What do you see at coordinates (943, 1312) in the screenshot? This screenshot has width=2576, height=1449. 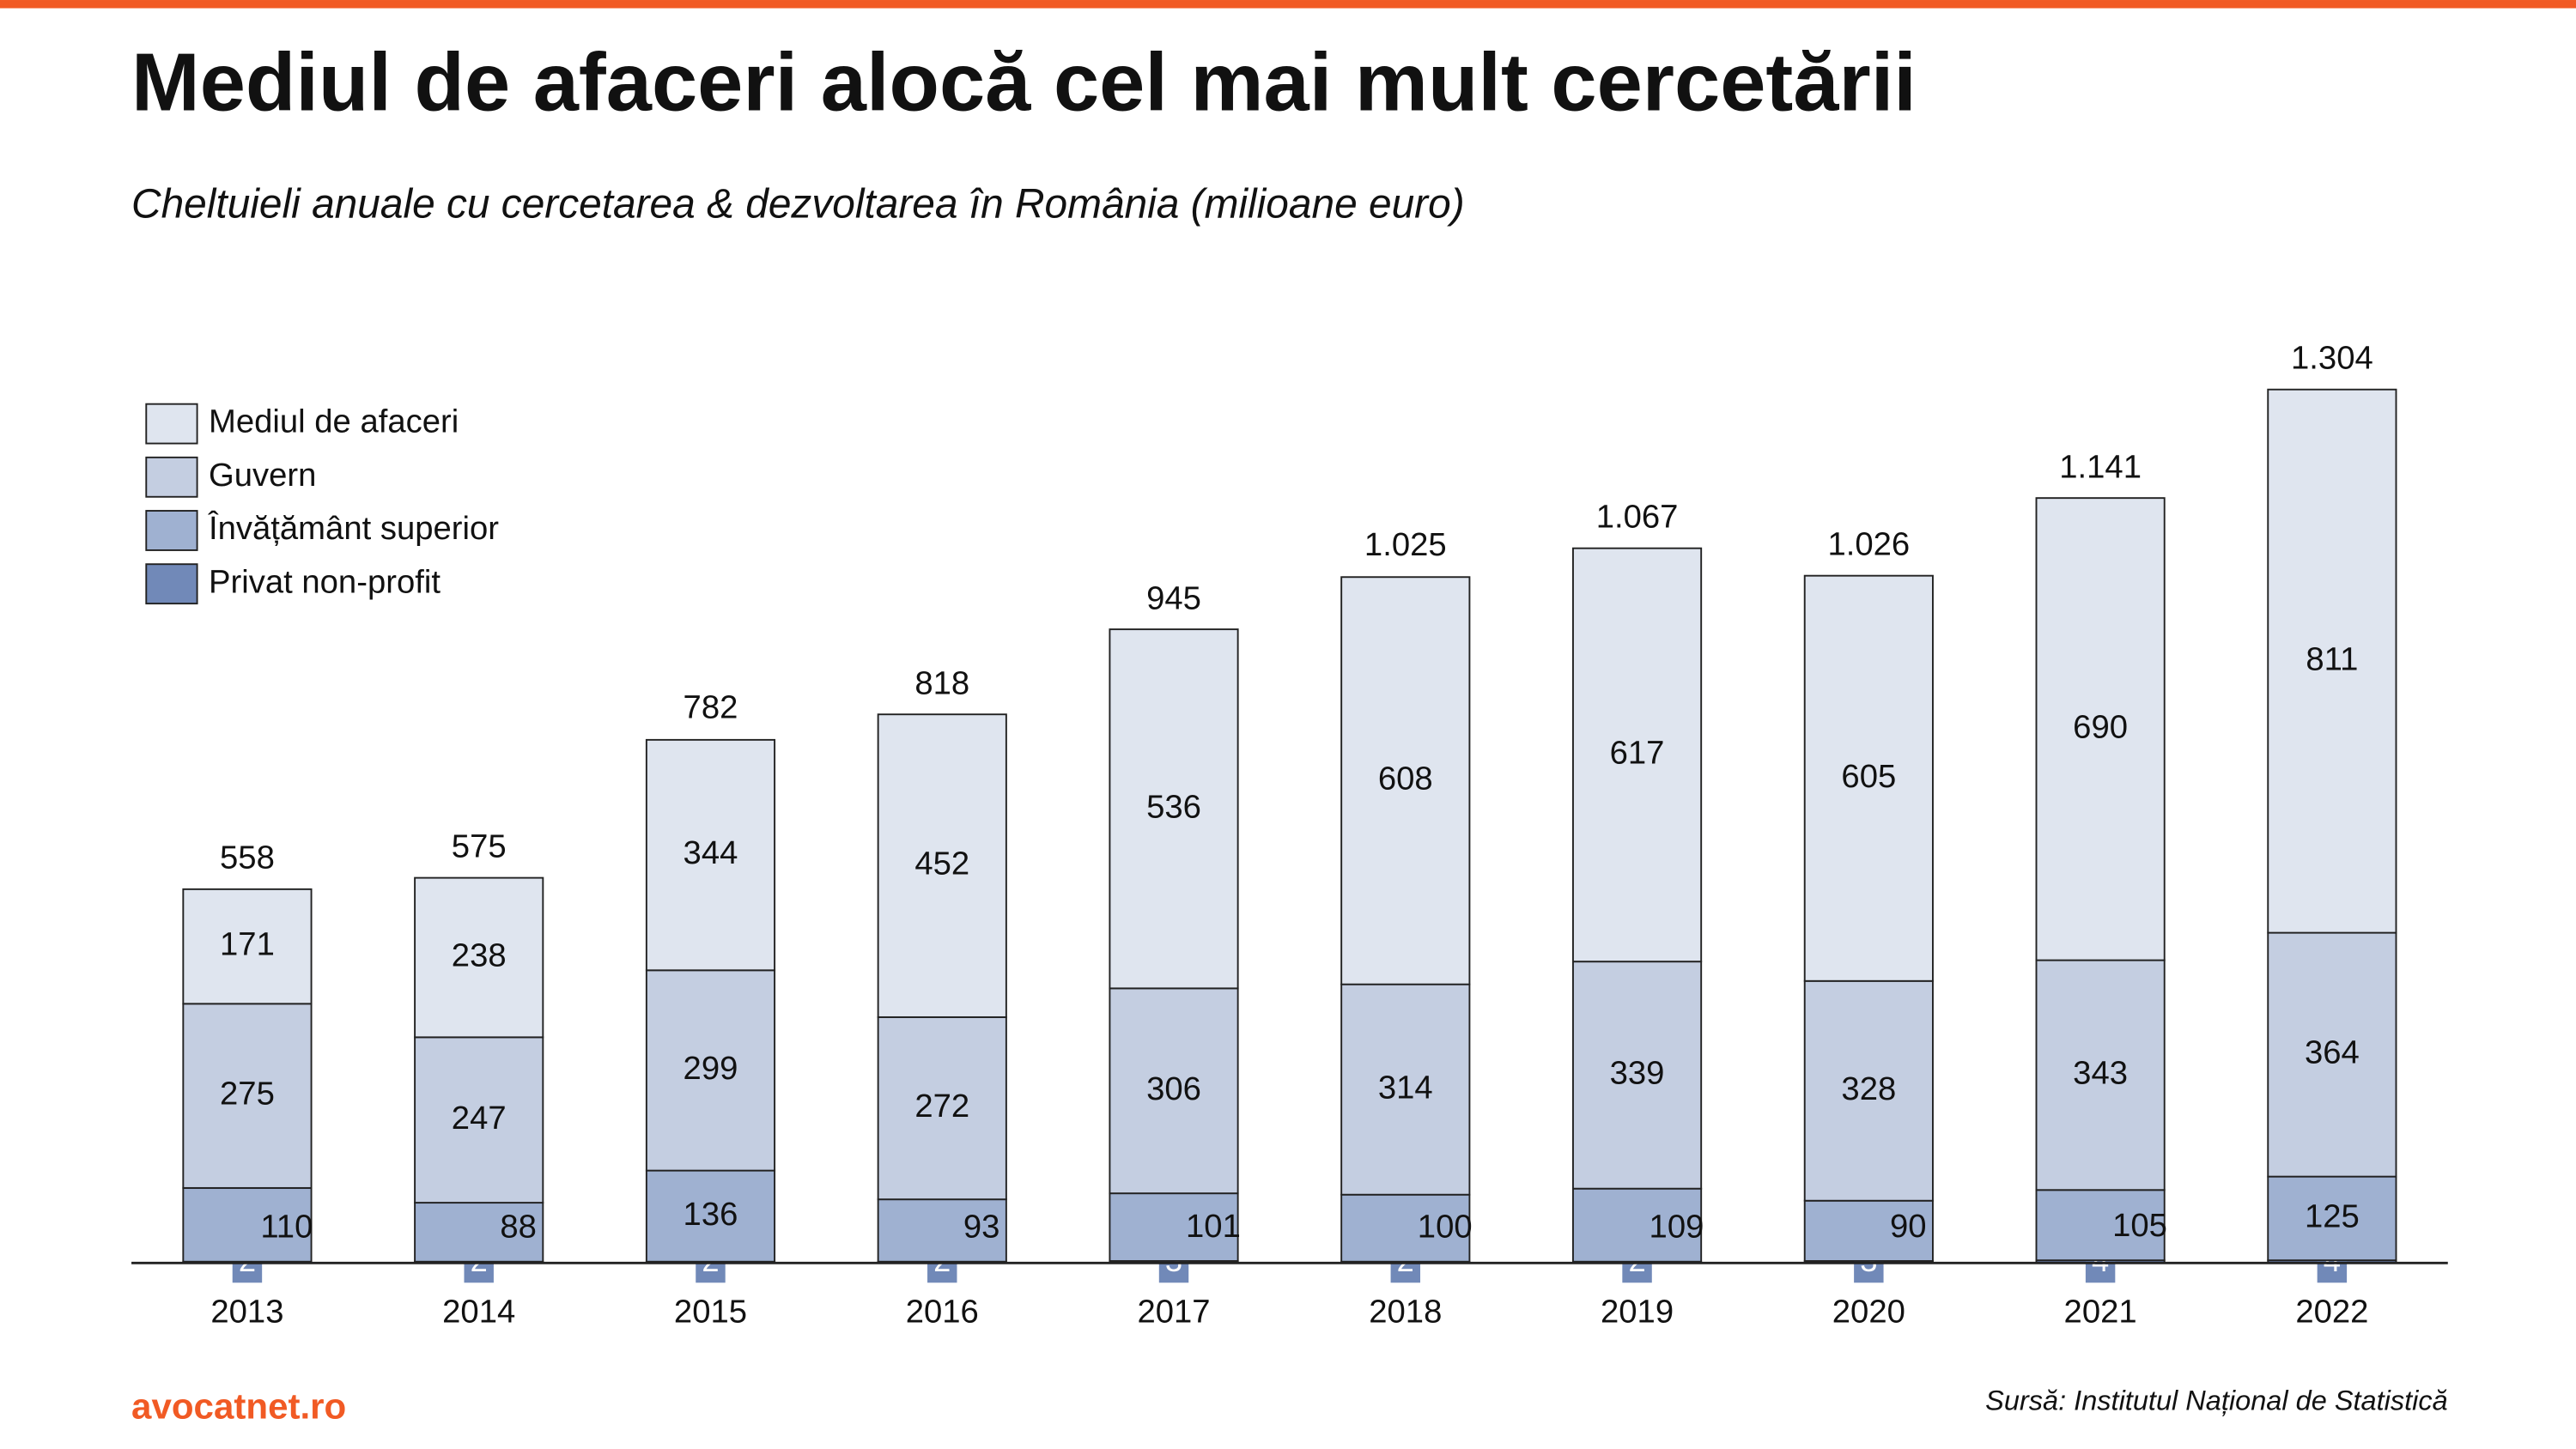 I see `x-tick-label: 2016` at bounding box center [943, 1312].